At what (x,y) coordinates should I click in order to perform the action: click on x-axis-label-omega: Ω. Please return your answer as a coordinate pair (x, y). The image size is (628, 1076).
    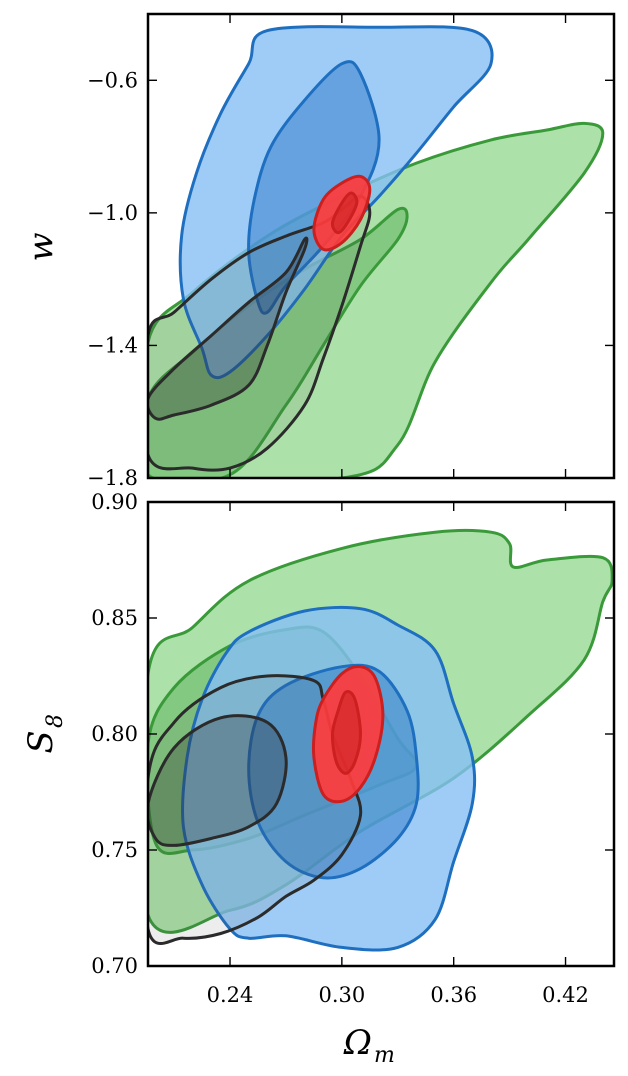
    Looking at the image, I should click on (357, 1043).